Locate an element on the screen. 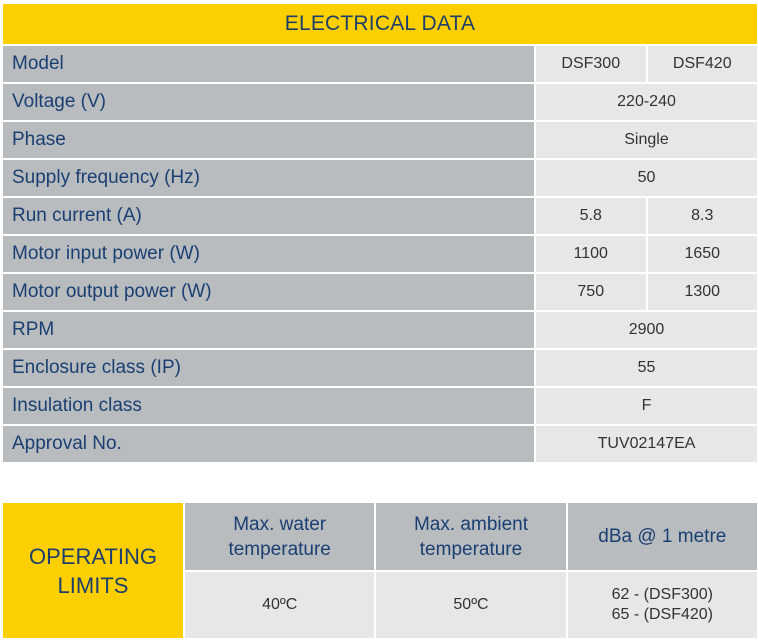 The image size is (758, 644). table-row: Model DSF300 DSF420 is located at coordinates (380, 64).